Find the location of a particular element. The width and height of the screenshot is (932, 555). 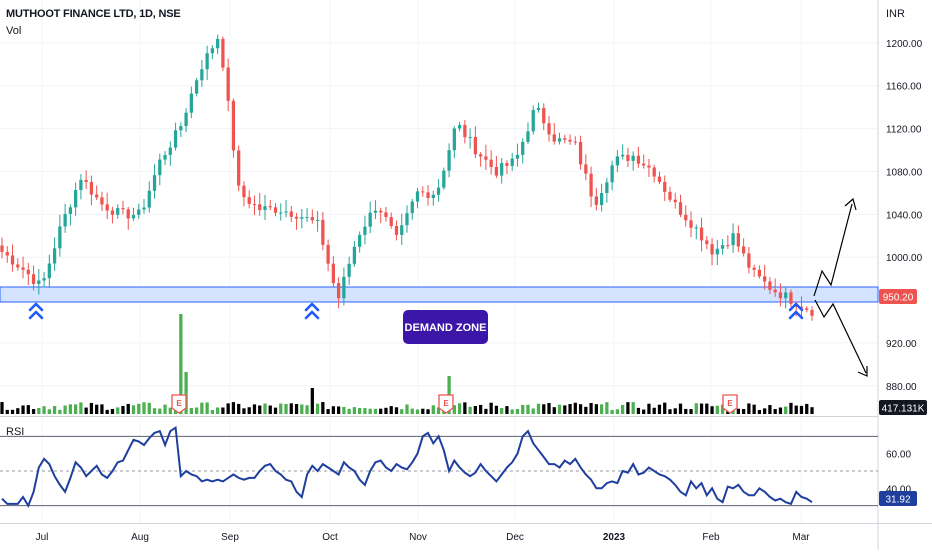

rsi-legend-label: RSI is located at coordinates (15, 432).